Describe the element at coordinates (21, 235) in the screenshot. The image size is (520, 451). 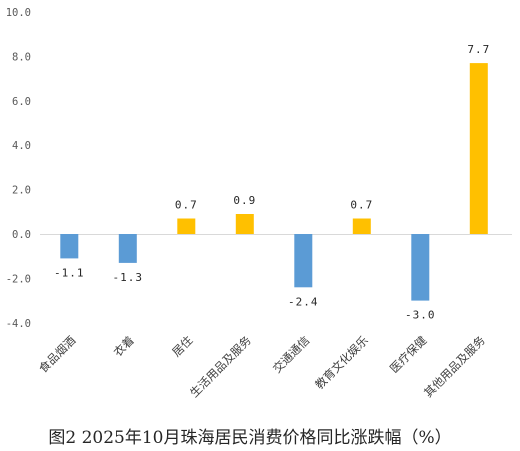
I see `y-tick-label-5: 0.0` at that location.